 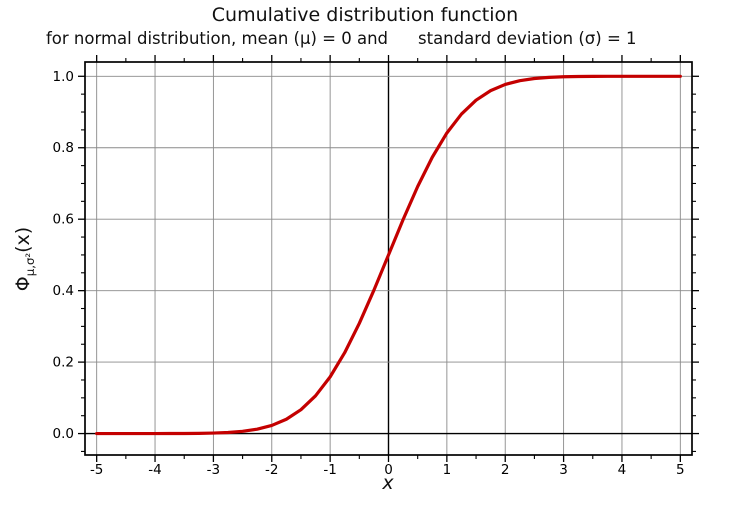 What do you see at coordinates (29, 264) in the screenshot?
I see `y-axis-label-subscript: μ,σ²` at bounding box center [29, 264].